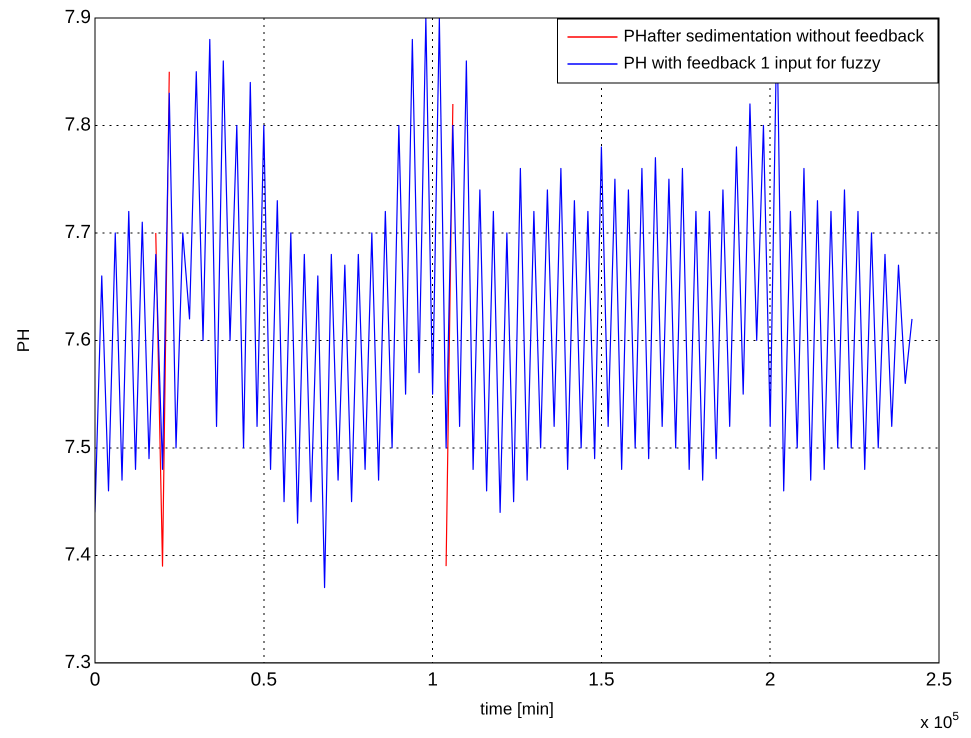 Image resolution: width=971 pixels, height=738 pixels. Describe the element at coordinates (77, 125) in the screenshot. I see `y-tick-label: 7.8` at that location.